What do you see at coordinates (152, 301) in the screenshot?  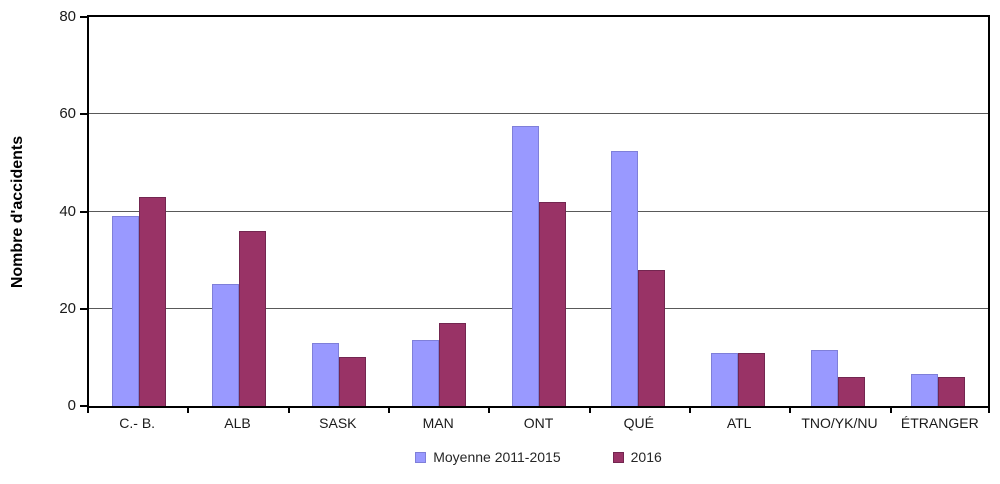 I see `bar-2016-c-b` at bounding box center [152, 301].